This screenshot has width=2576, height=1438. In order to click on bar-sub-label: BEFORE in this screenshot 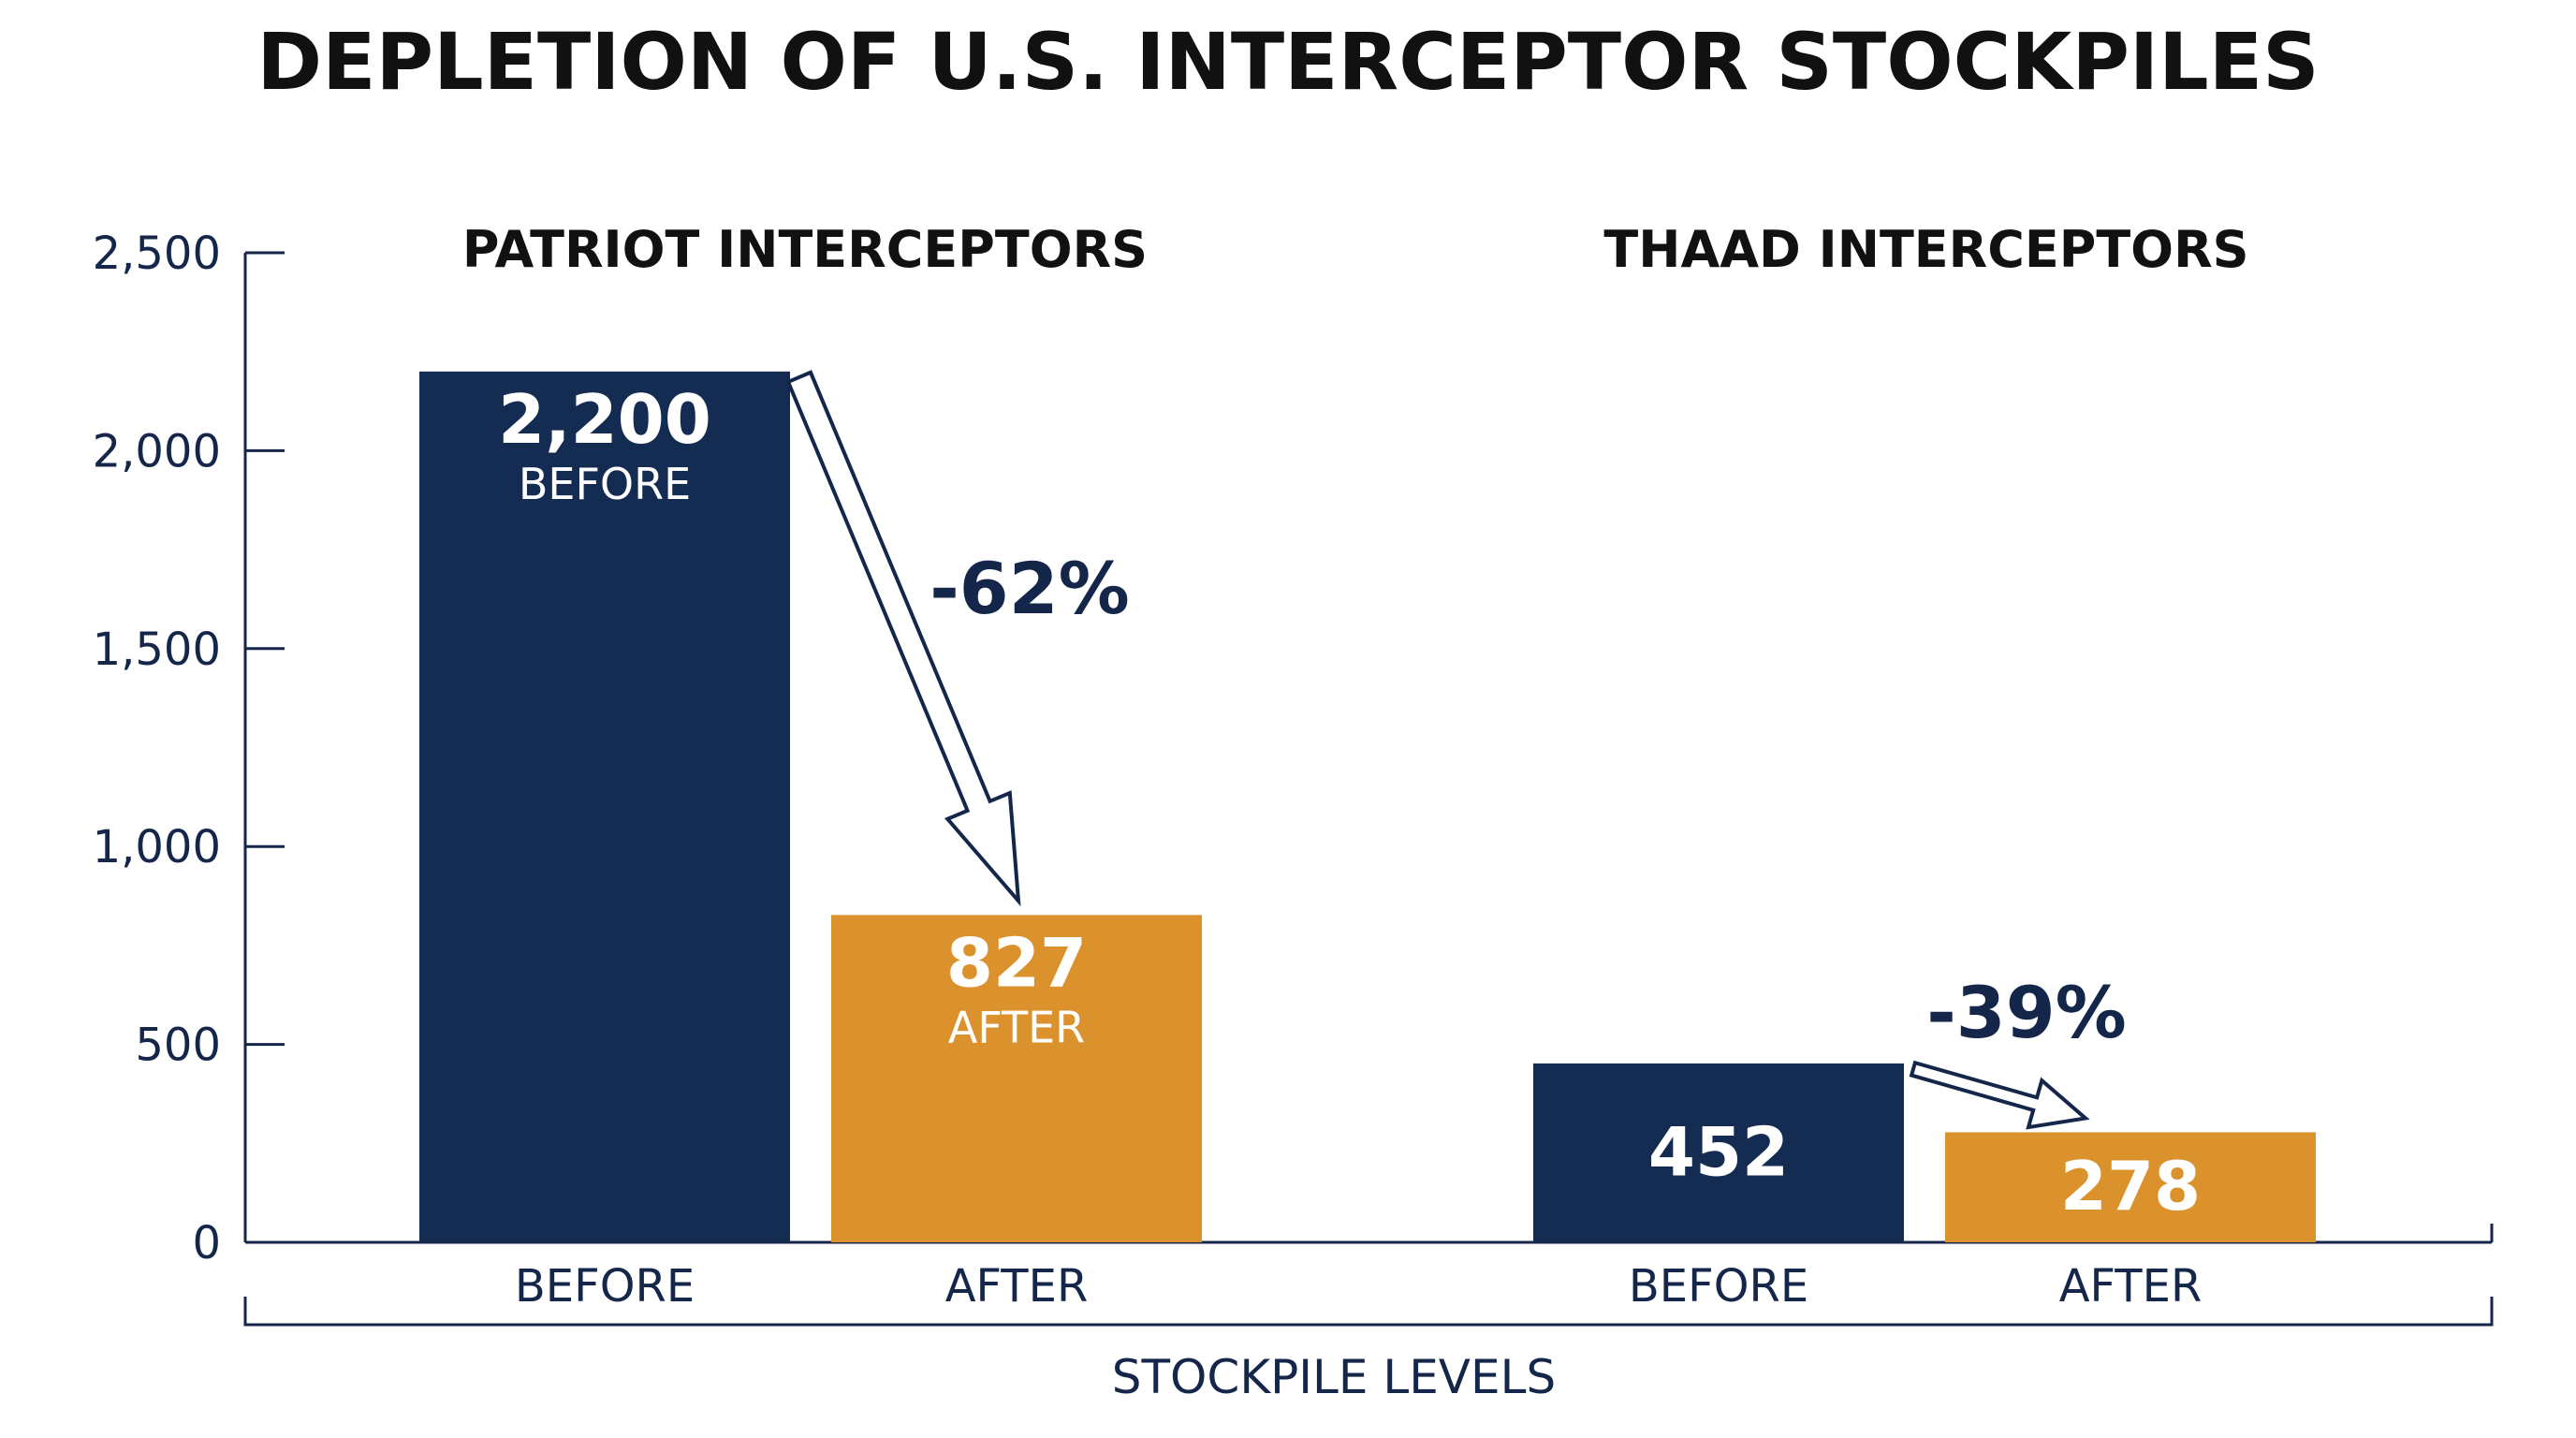, I will do `click(605, 484)`.